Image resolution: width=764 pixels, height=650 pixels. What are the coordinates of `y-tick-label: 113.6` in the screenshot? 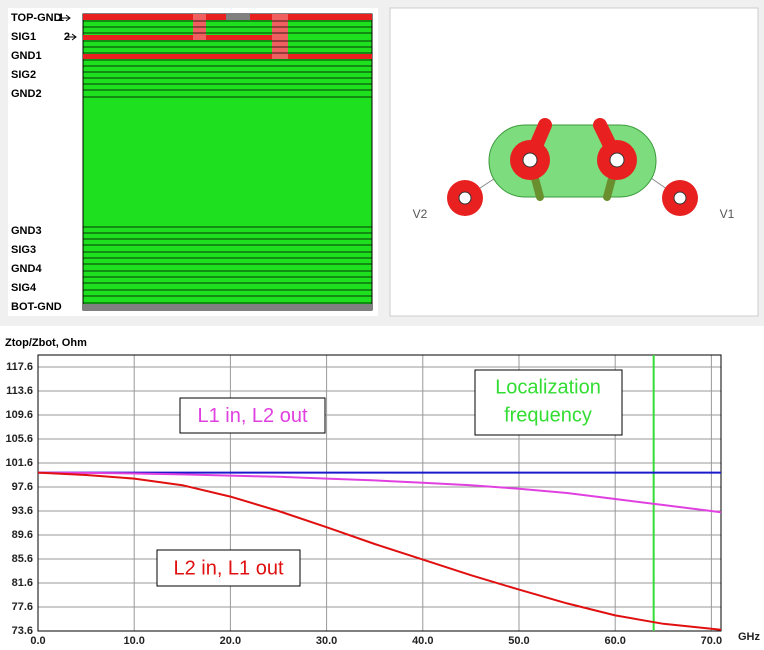 It's located at (19, 391).